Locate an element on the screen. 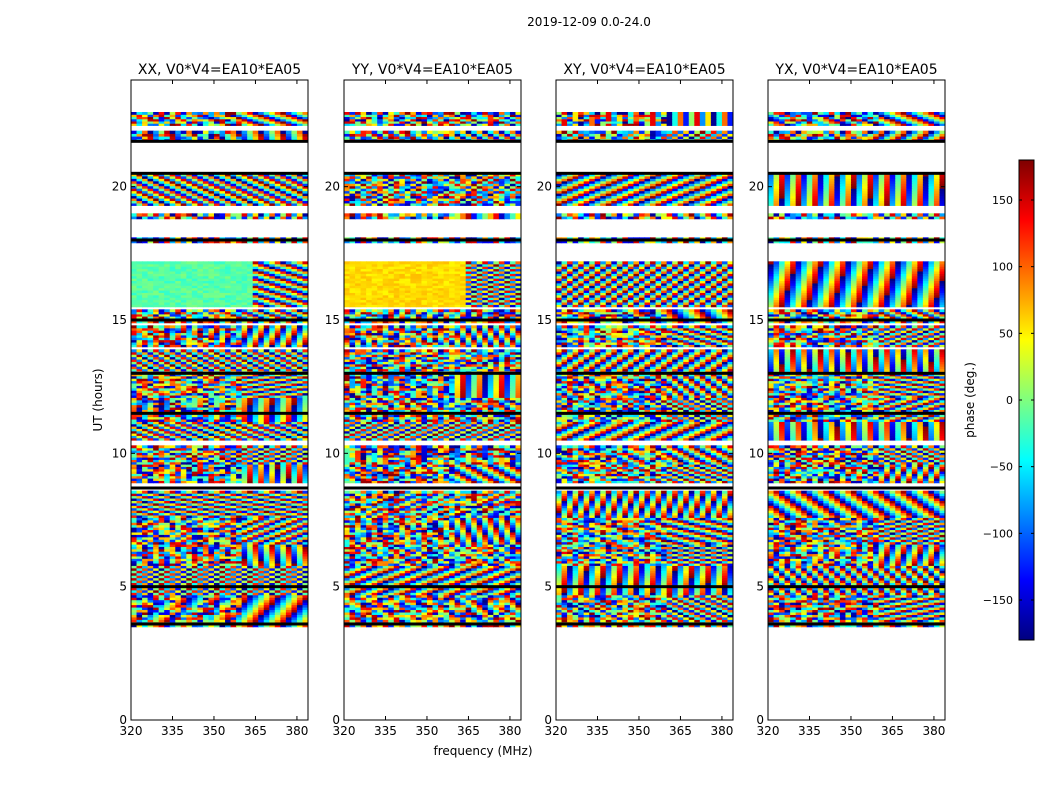  colorbar-label: phase (deg.) is located at coordinates (970, 400).